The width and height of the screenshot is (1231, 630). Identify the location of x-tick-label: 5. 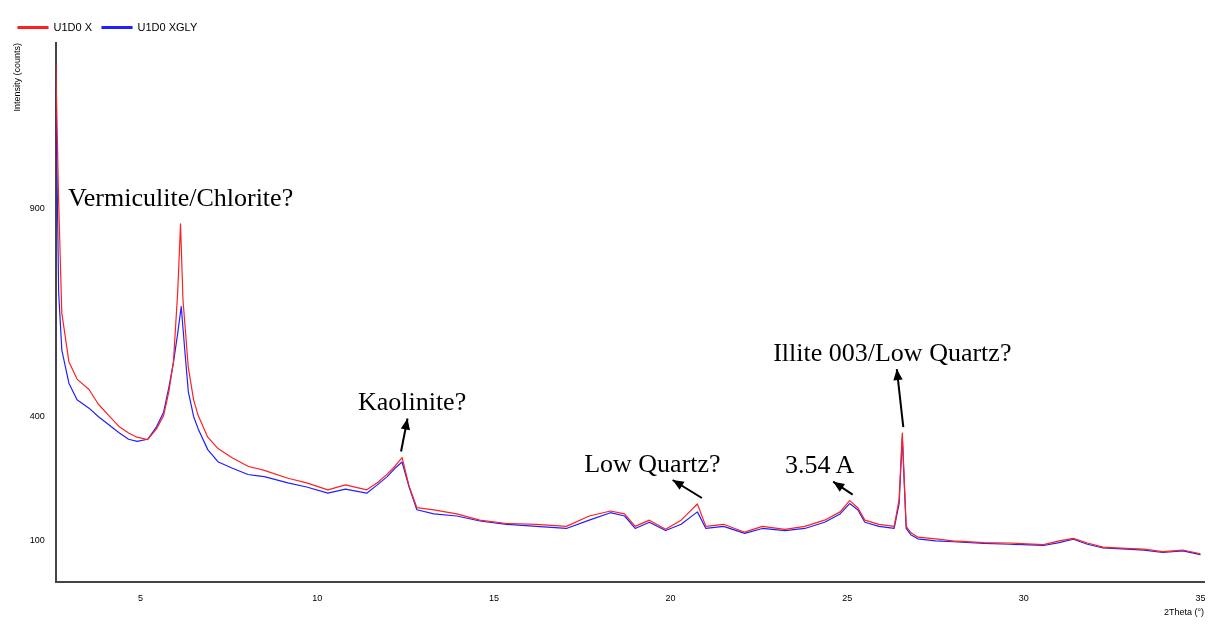
(141, 598).